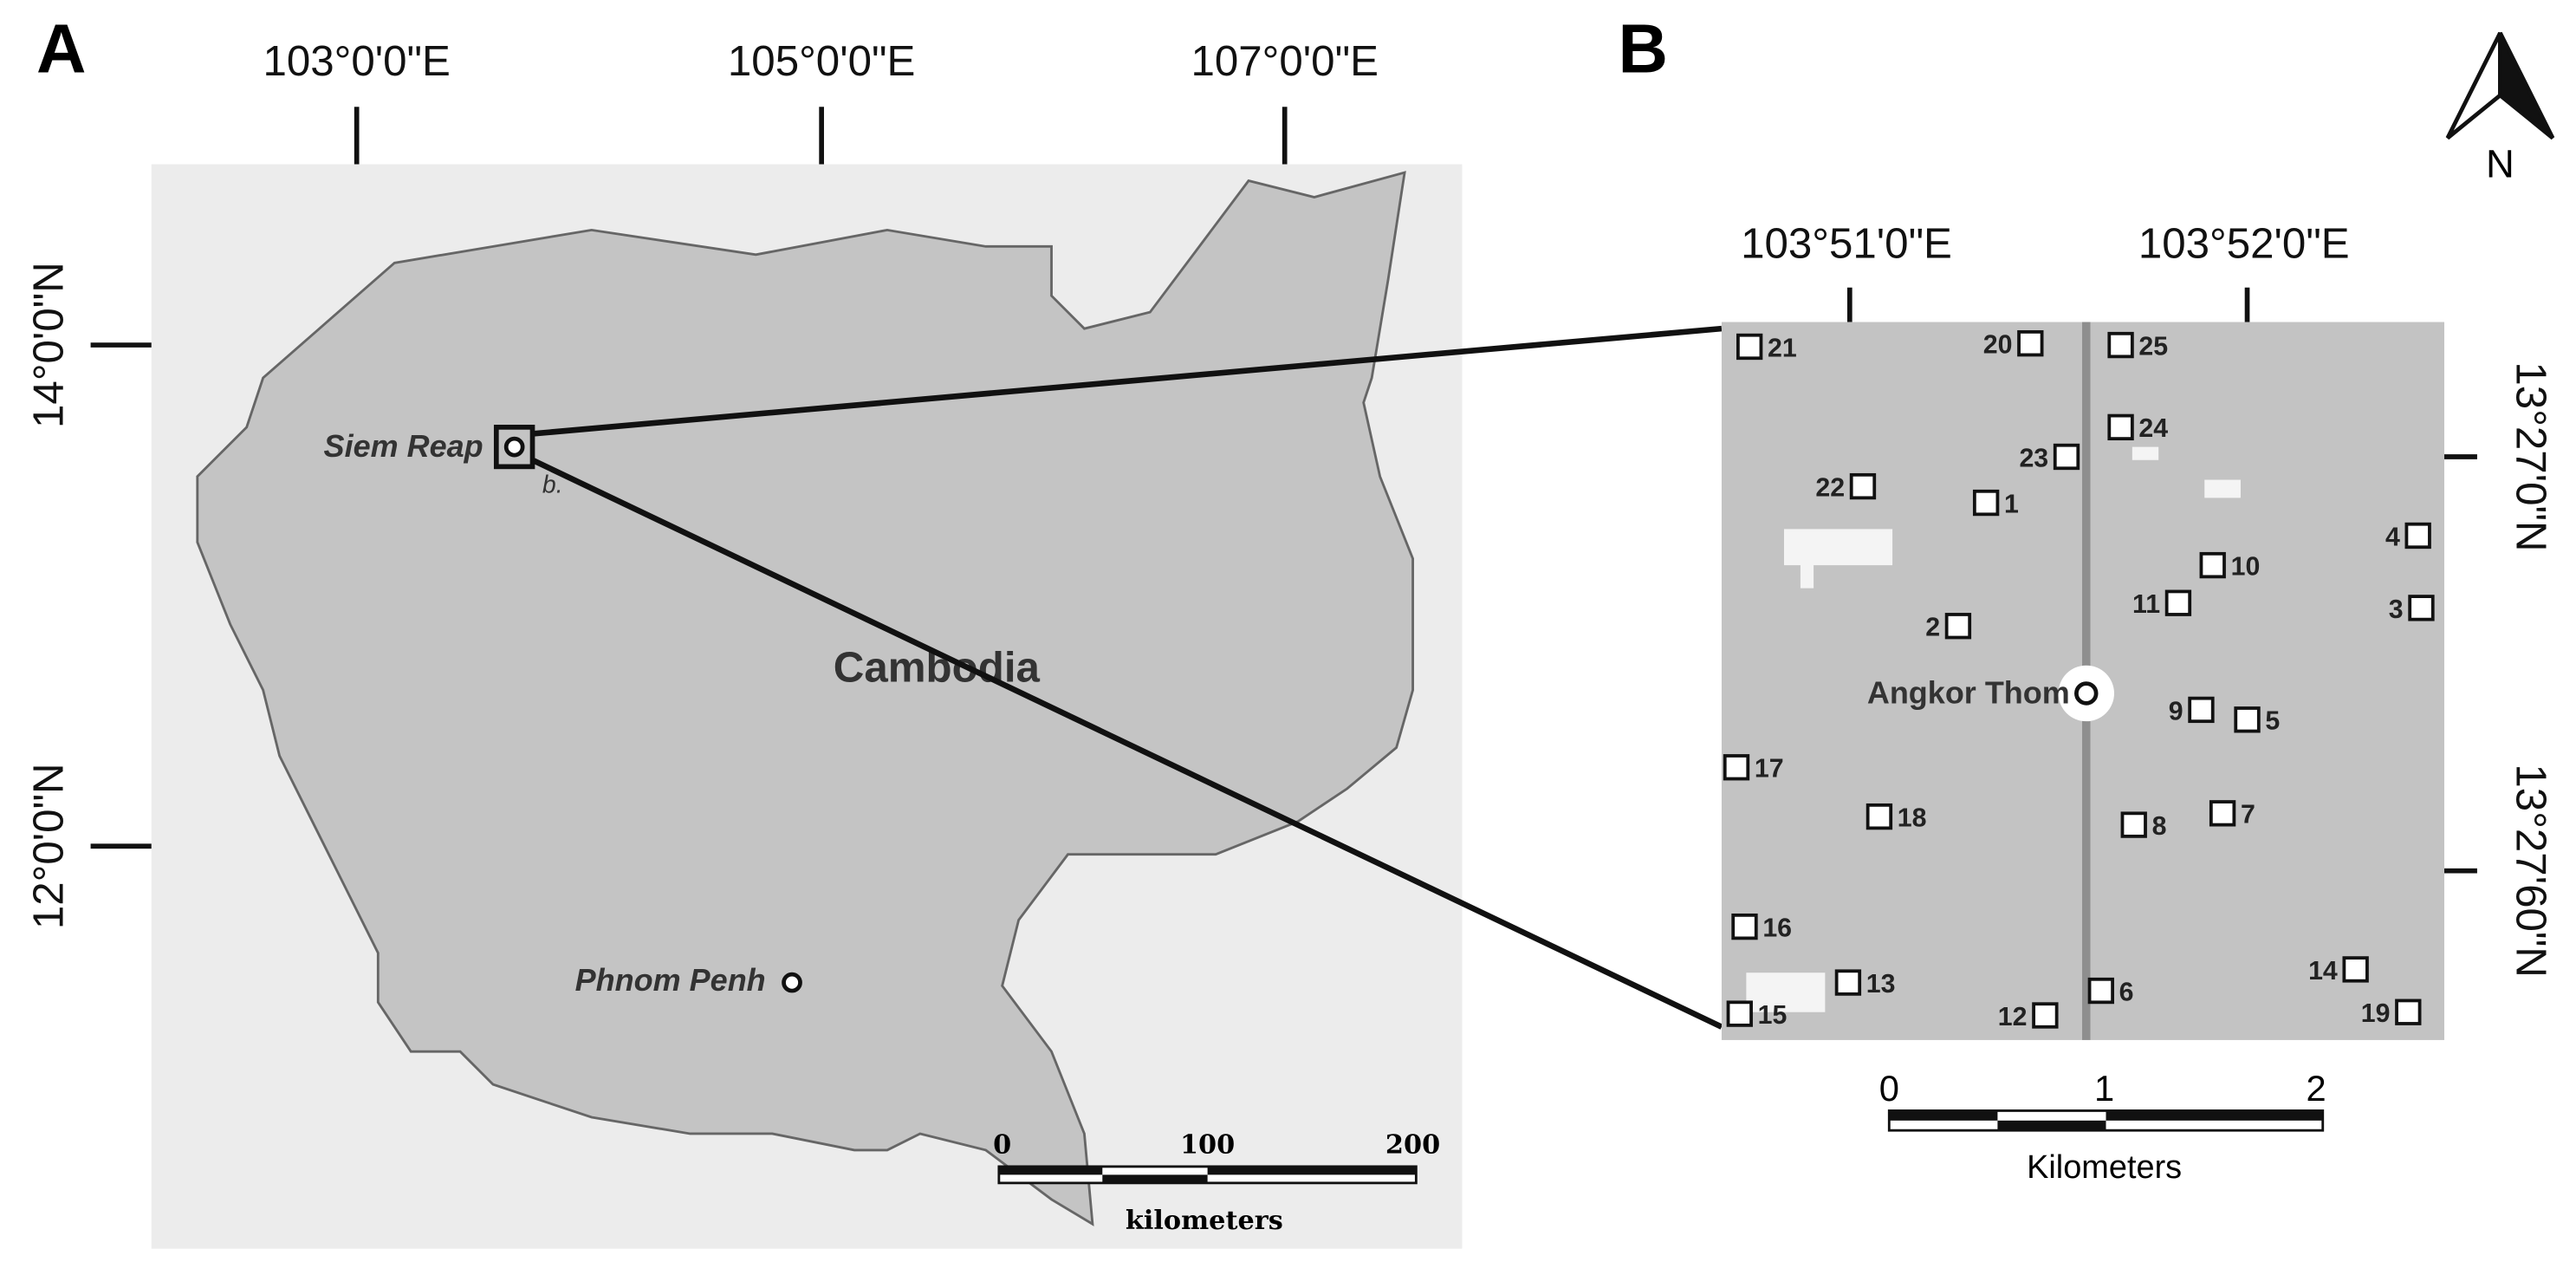  Describe the element at coordinates (1412, 1145) in the screenshot. I see `scale-label: 200` at that location.